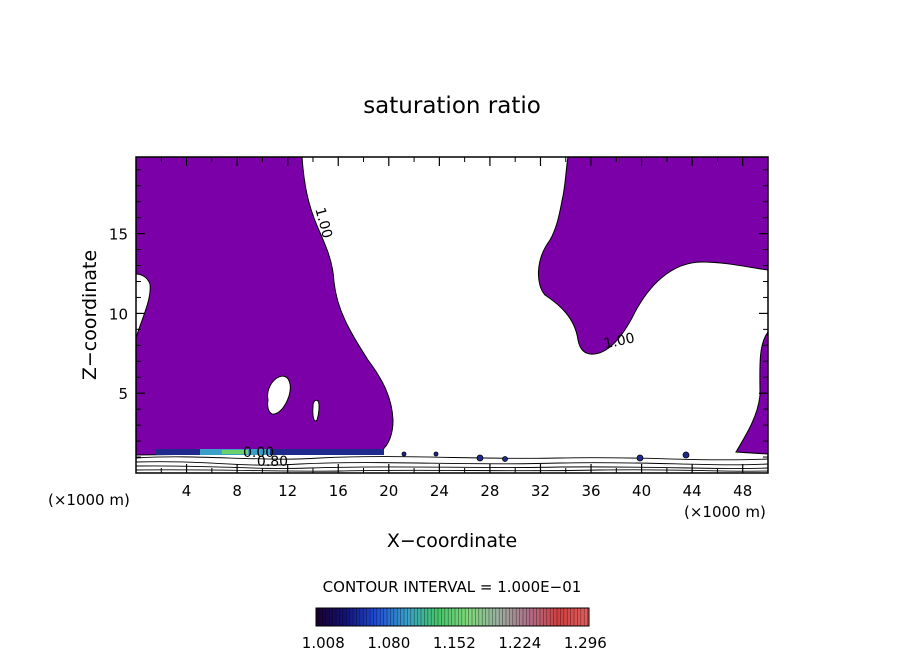 The image size is (904, 654). What do you see at coordinates (489, 491) in the screenshot?
I see `x-tick-label-6: 28` at bounding box center [489, 491].